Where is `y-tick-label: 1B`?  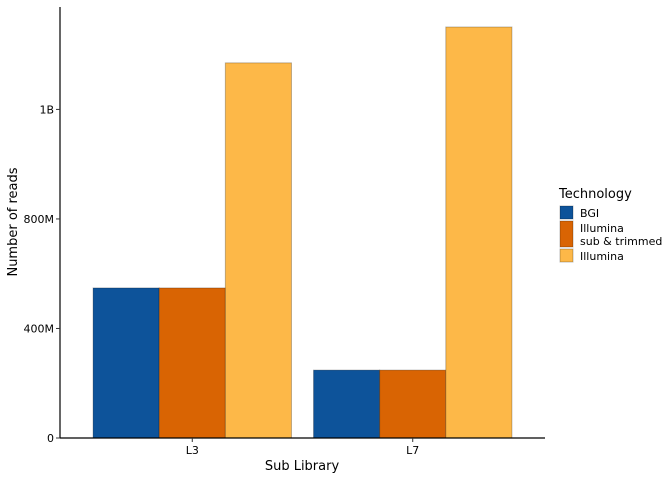
y-tick-label: 1B is located at coordinates (46, 109).